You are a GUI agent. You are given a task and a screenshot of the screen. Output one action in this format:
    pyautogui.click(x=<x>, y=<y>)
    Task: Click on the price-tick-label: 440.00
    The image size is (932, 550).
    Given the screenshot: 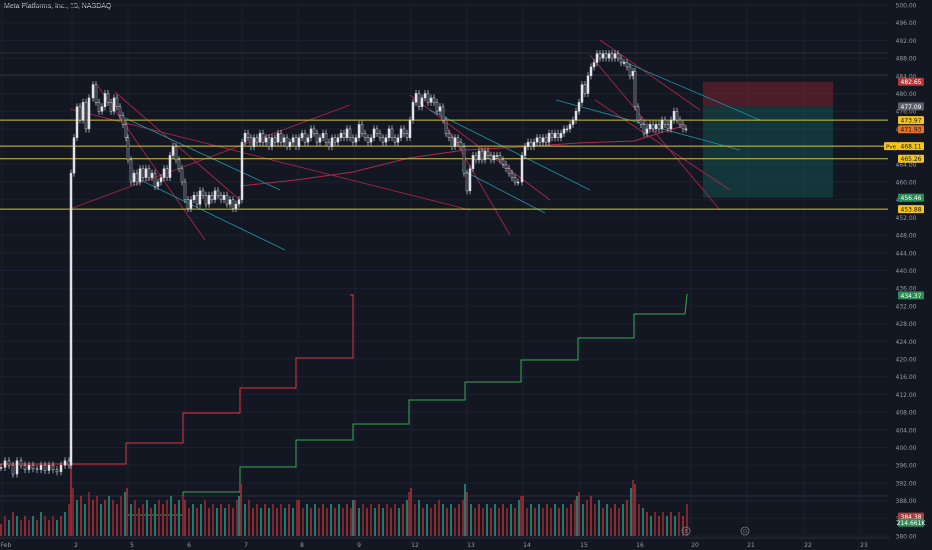 What is the action you would take?
    pyautogui.click(x=906, y=271)
    